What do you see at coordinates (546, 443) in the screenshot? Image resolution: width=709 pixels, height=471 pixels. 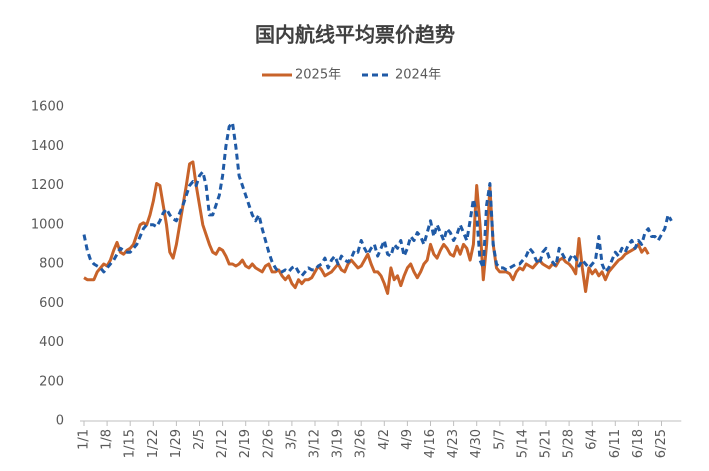 I see `x-tick-label: 5/21` at bounding box center [546, 443].